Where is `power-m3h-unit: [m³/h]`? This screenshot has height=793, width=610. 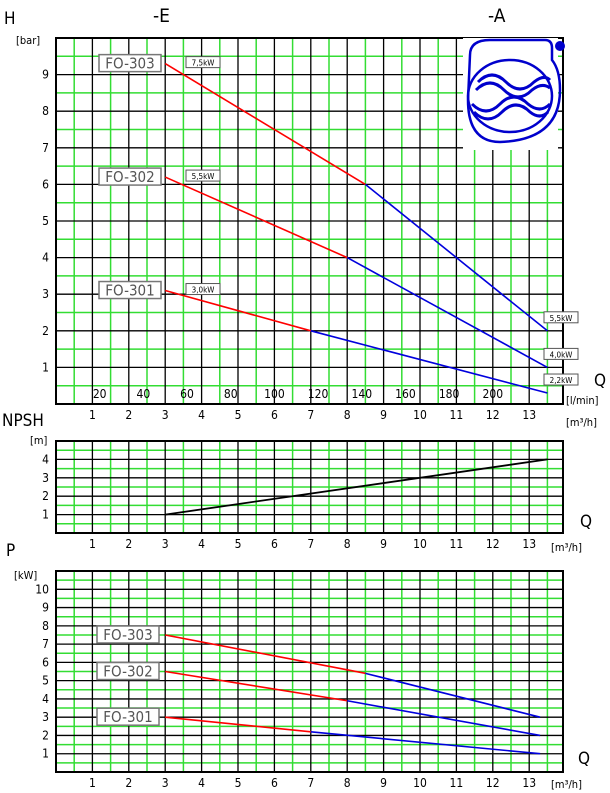 power-m3h-unit: [m³/h] is located at coordinates (566, 784).